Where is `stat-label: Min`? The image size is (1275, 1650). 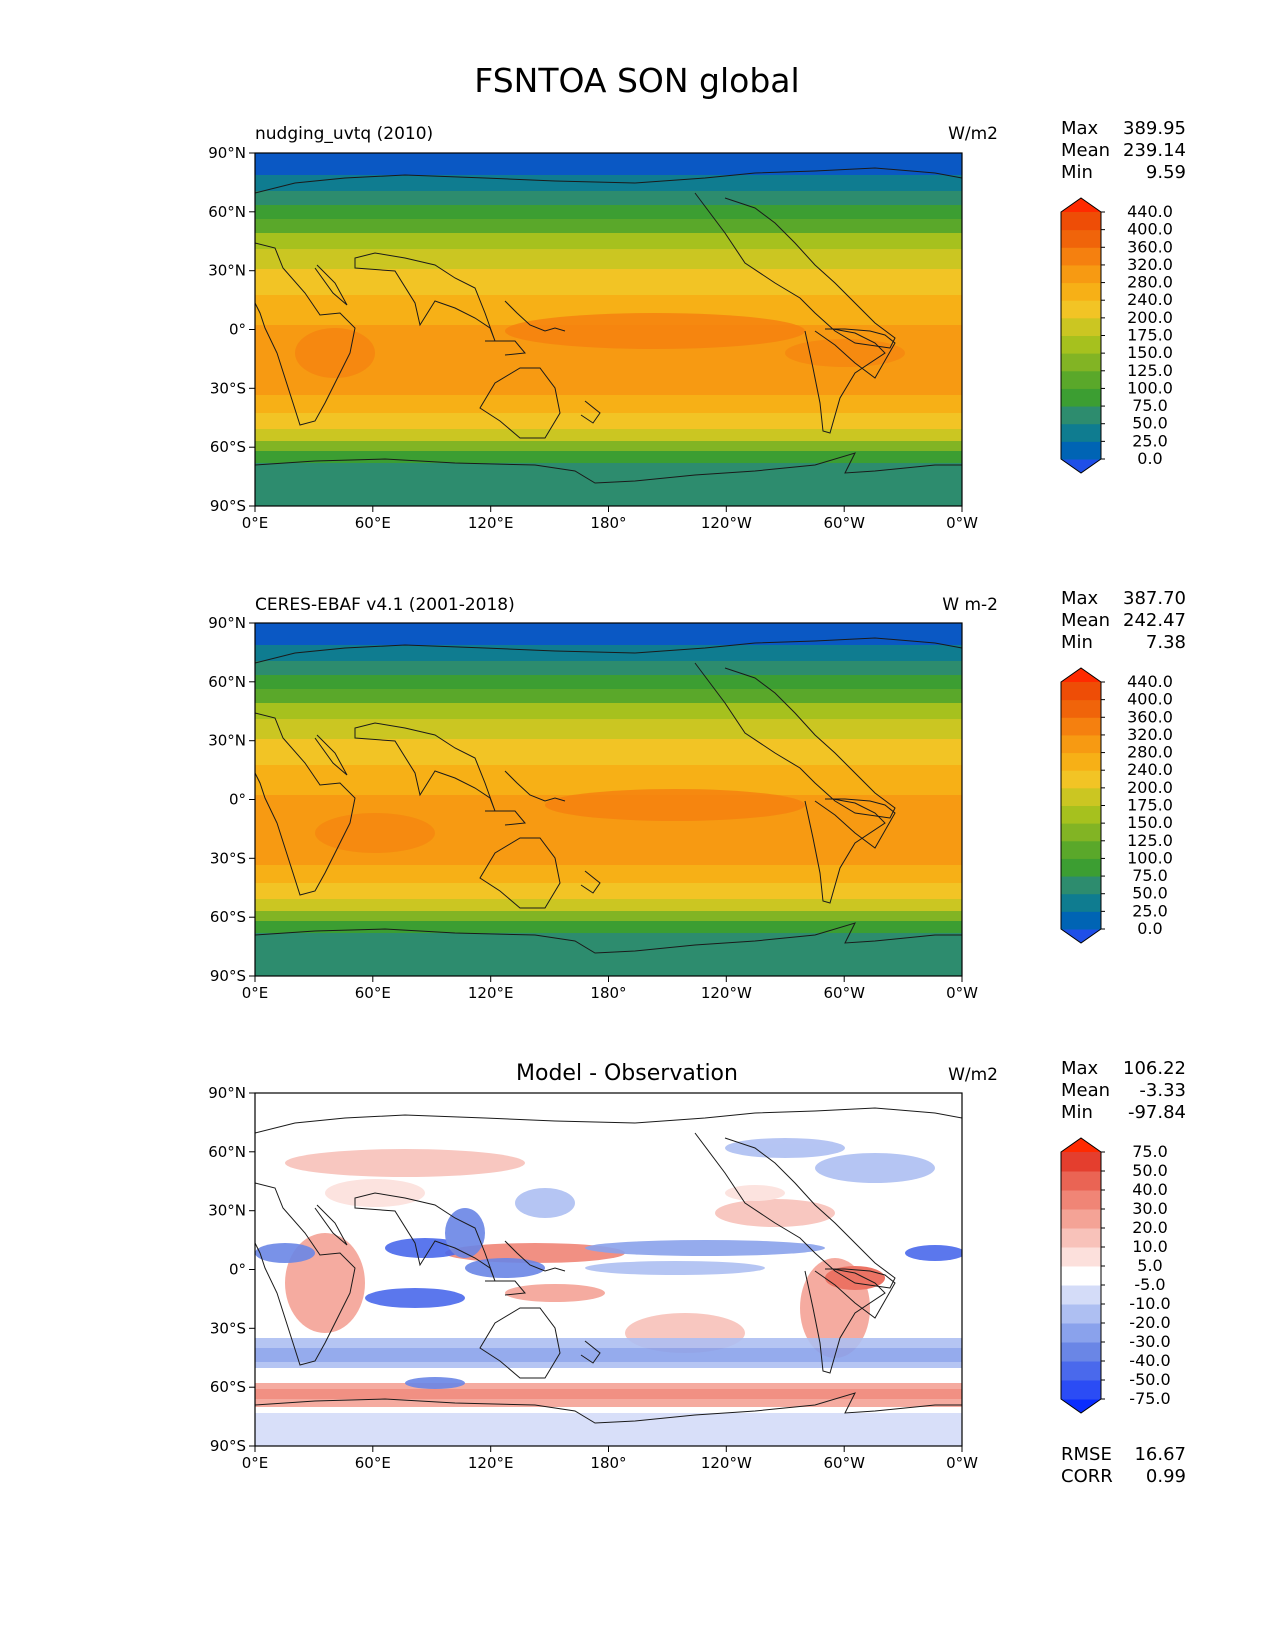 stat-label: Min is located at coordinates (1077, 172).